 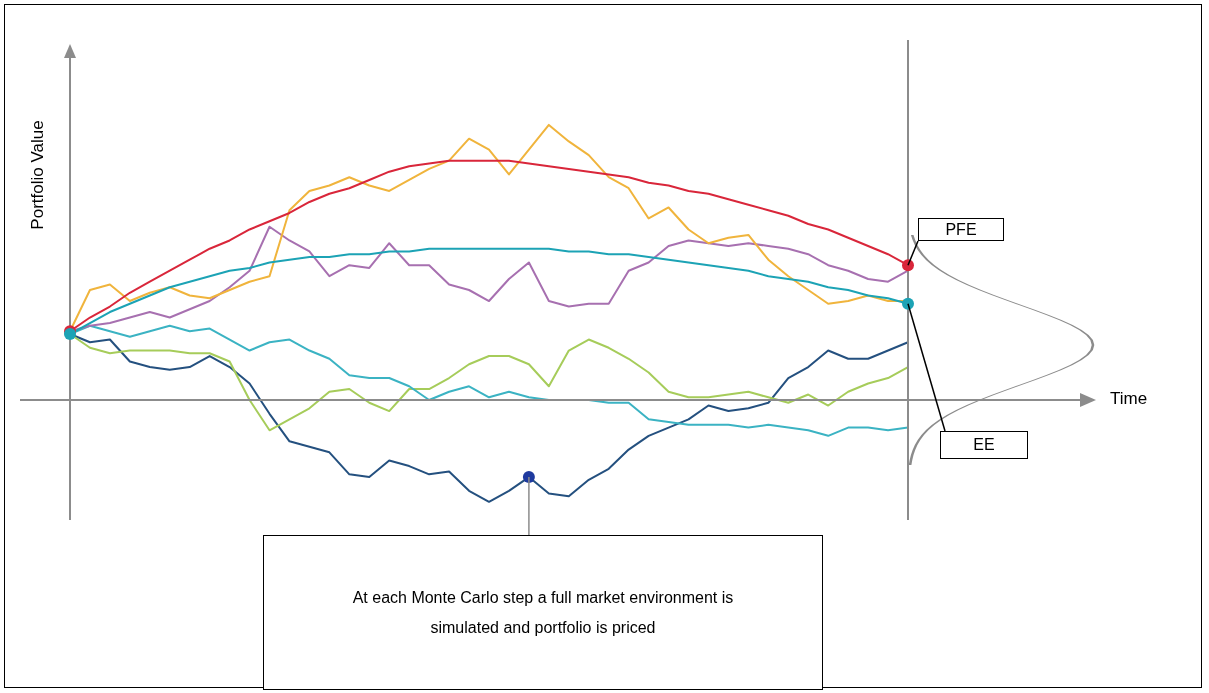 I want to click on text: Time, so click(x=1129, y=399).